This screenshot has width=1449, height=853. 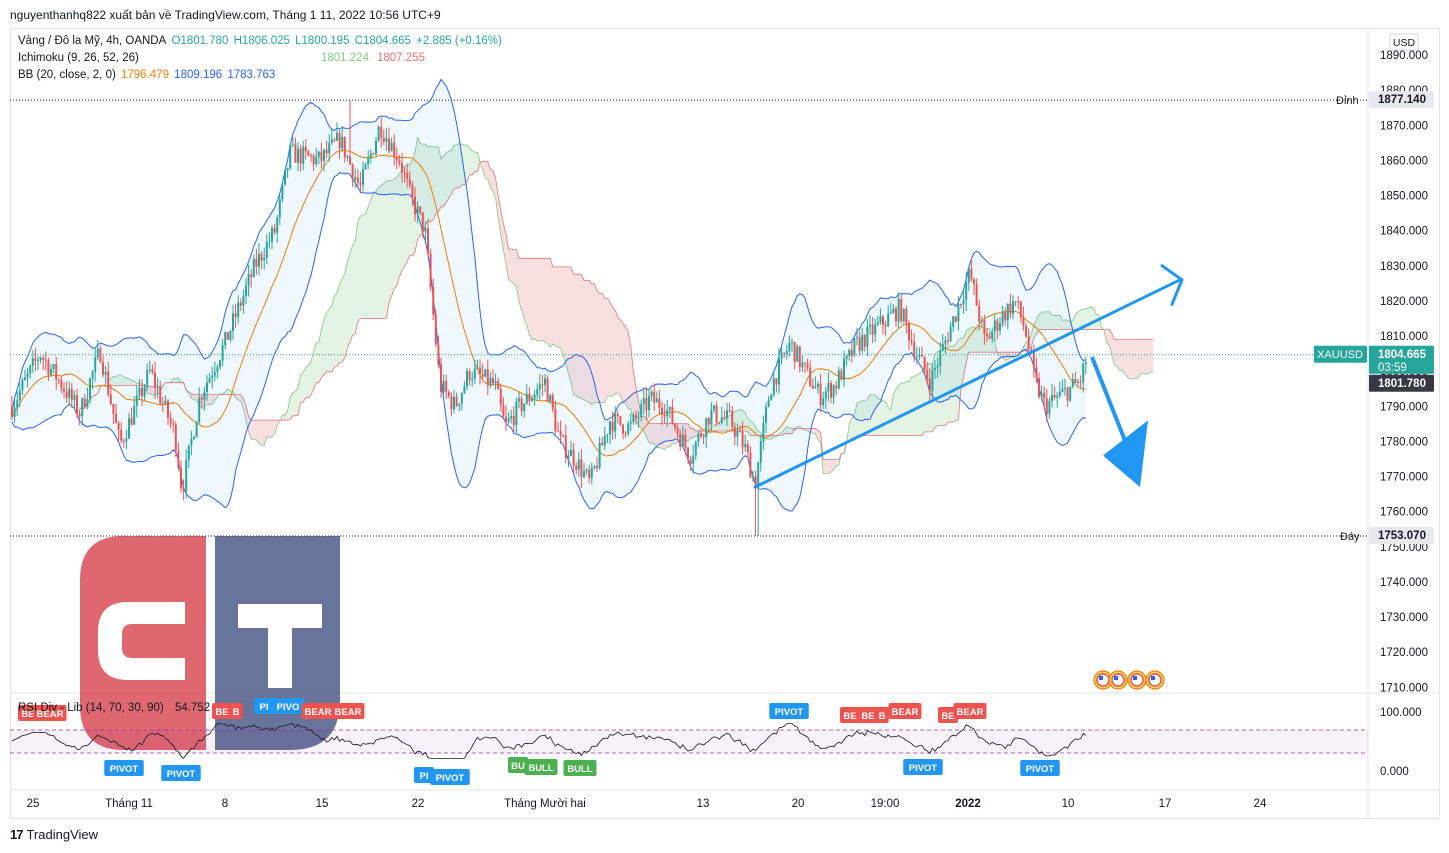 I want to click on last-price-tag-box, so click(x=1401, y=359).